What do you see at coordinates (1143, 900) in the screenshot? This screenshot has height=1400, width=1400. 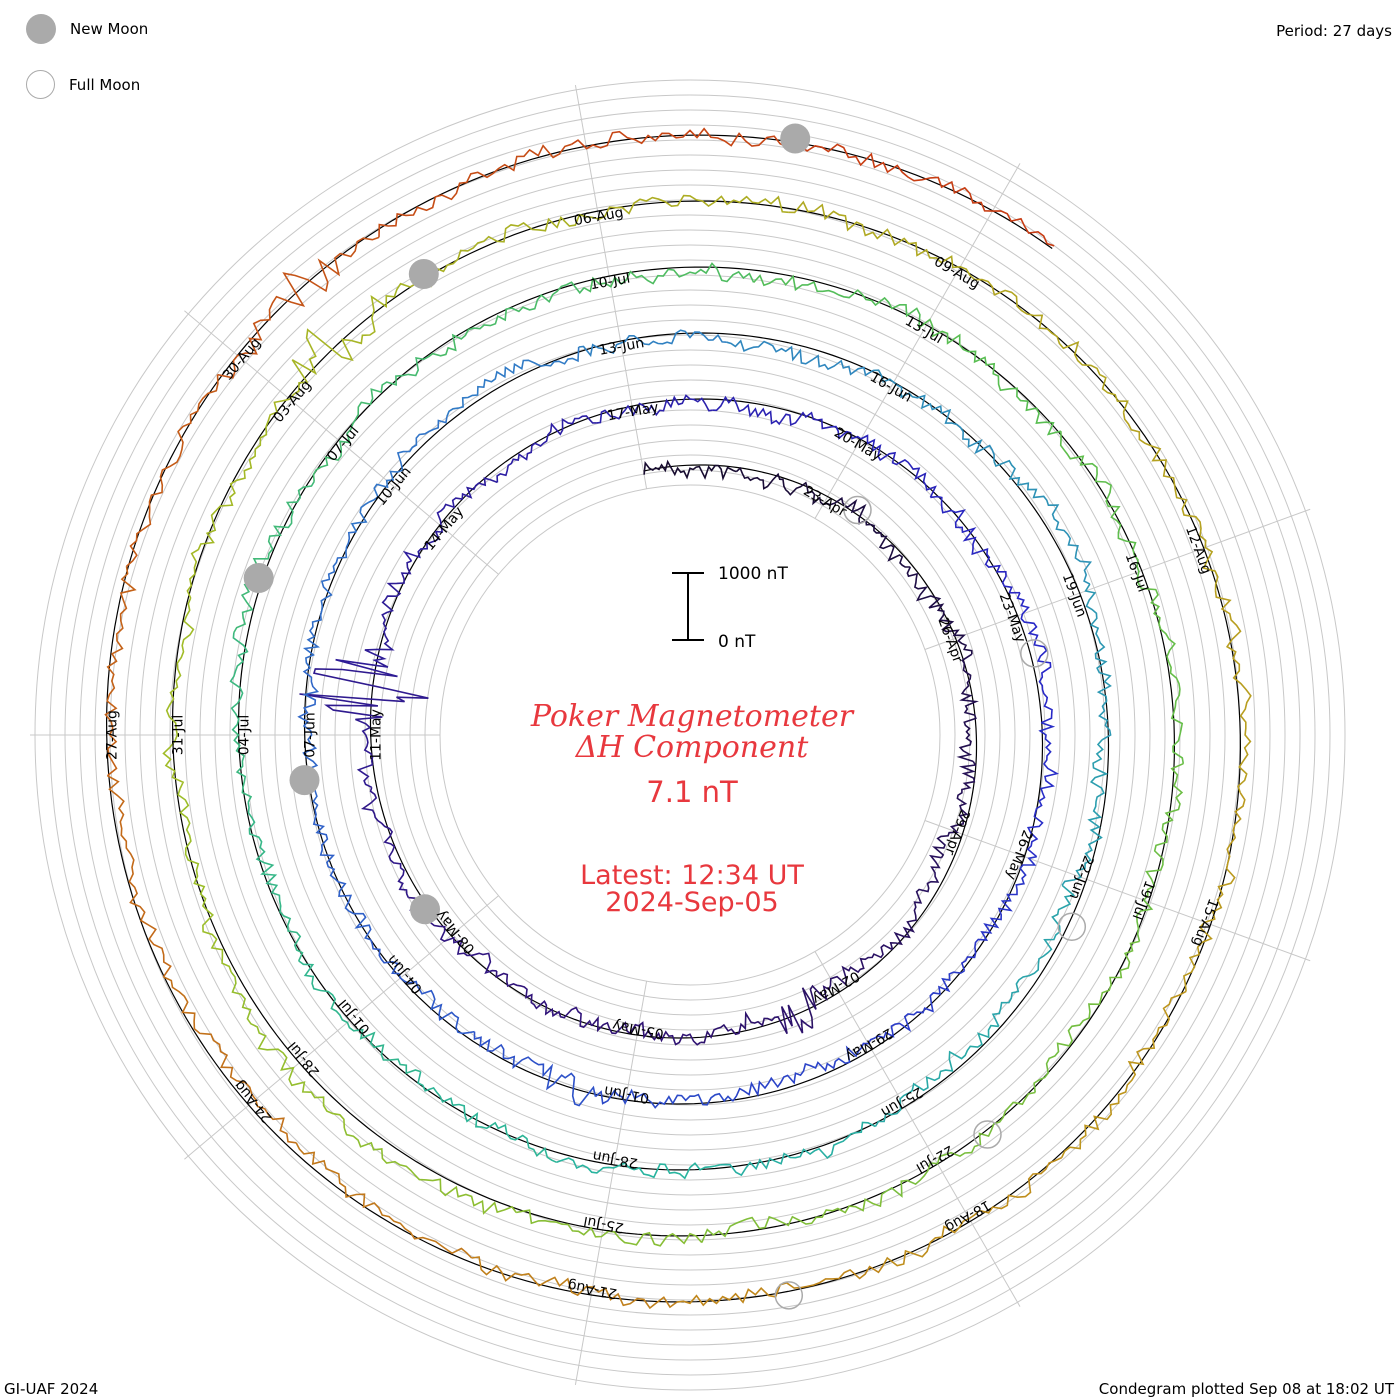 I see `date-tick-label: 19-Jul` at bounding box center [1143, 900].